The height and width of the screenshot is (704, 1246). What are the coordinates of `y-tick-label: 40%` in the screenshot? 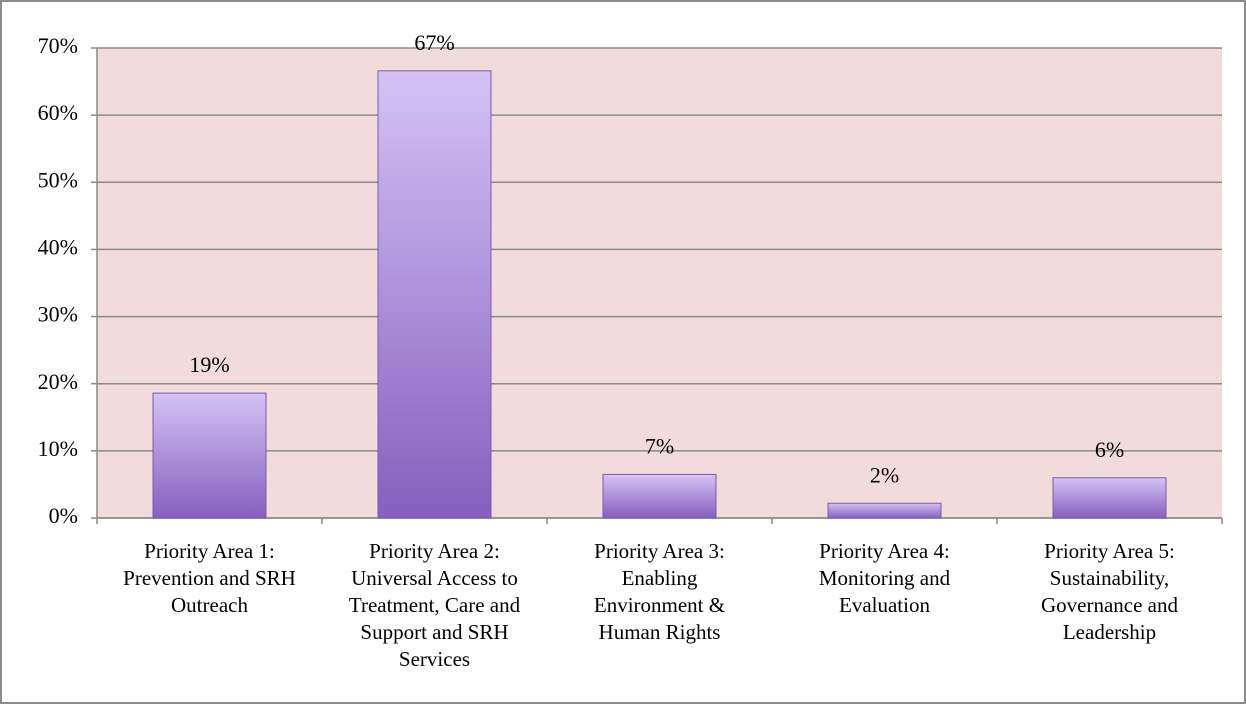 It's located at (58, 246).